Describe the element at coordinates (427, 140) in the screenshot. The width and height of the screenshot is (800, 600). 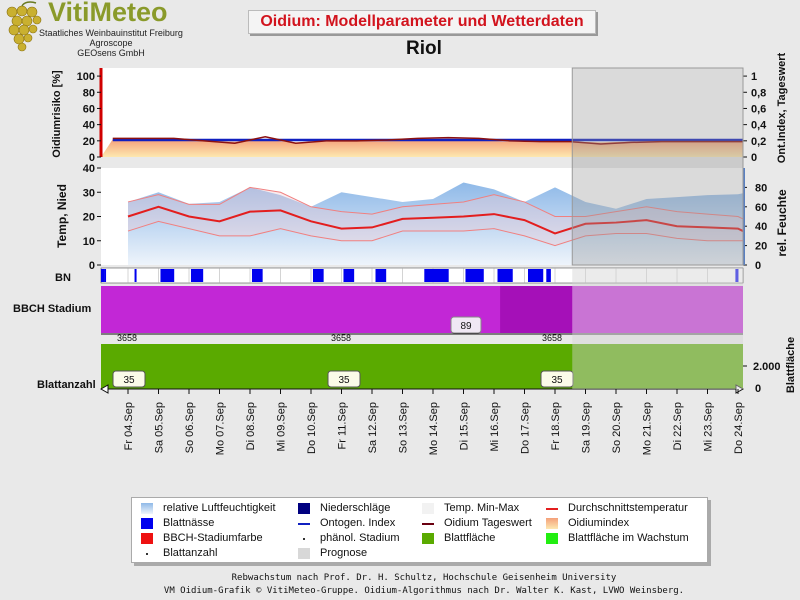
I see `oidium-tageswert-line` at that location.